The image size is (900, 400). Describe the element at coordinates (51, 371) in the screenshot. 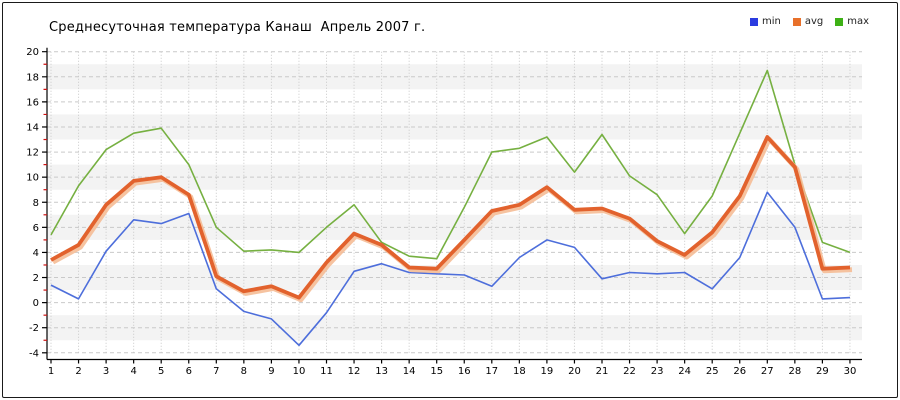

I see `x-tick-label: 1` at that location.